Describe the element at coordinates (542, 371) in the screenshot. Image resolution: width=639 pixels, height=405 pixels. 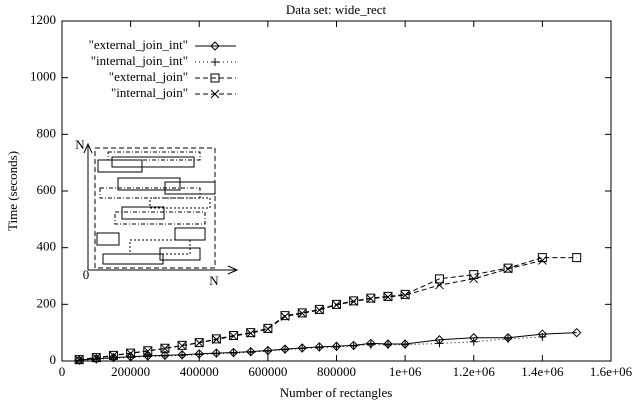
I see `x-tick-label: 1.4e+06` at that location.